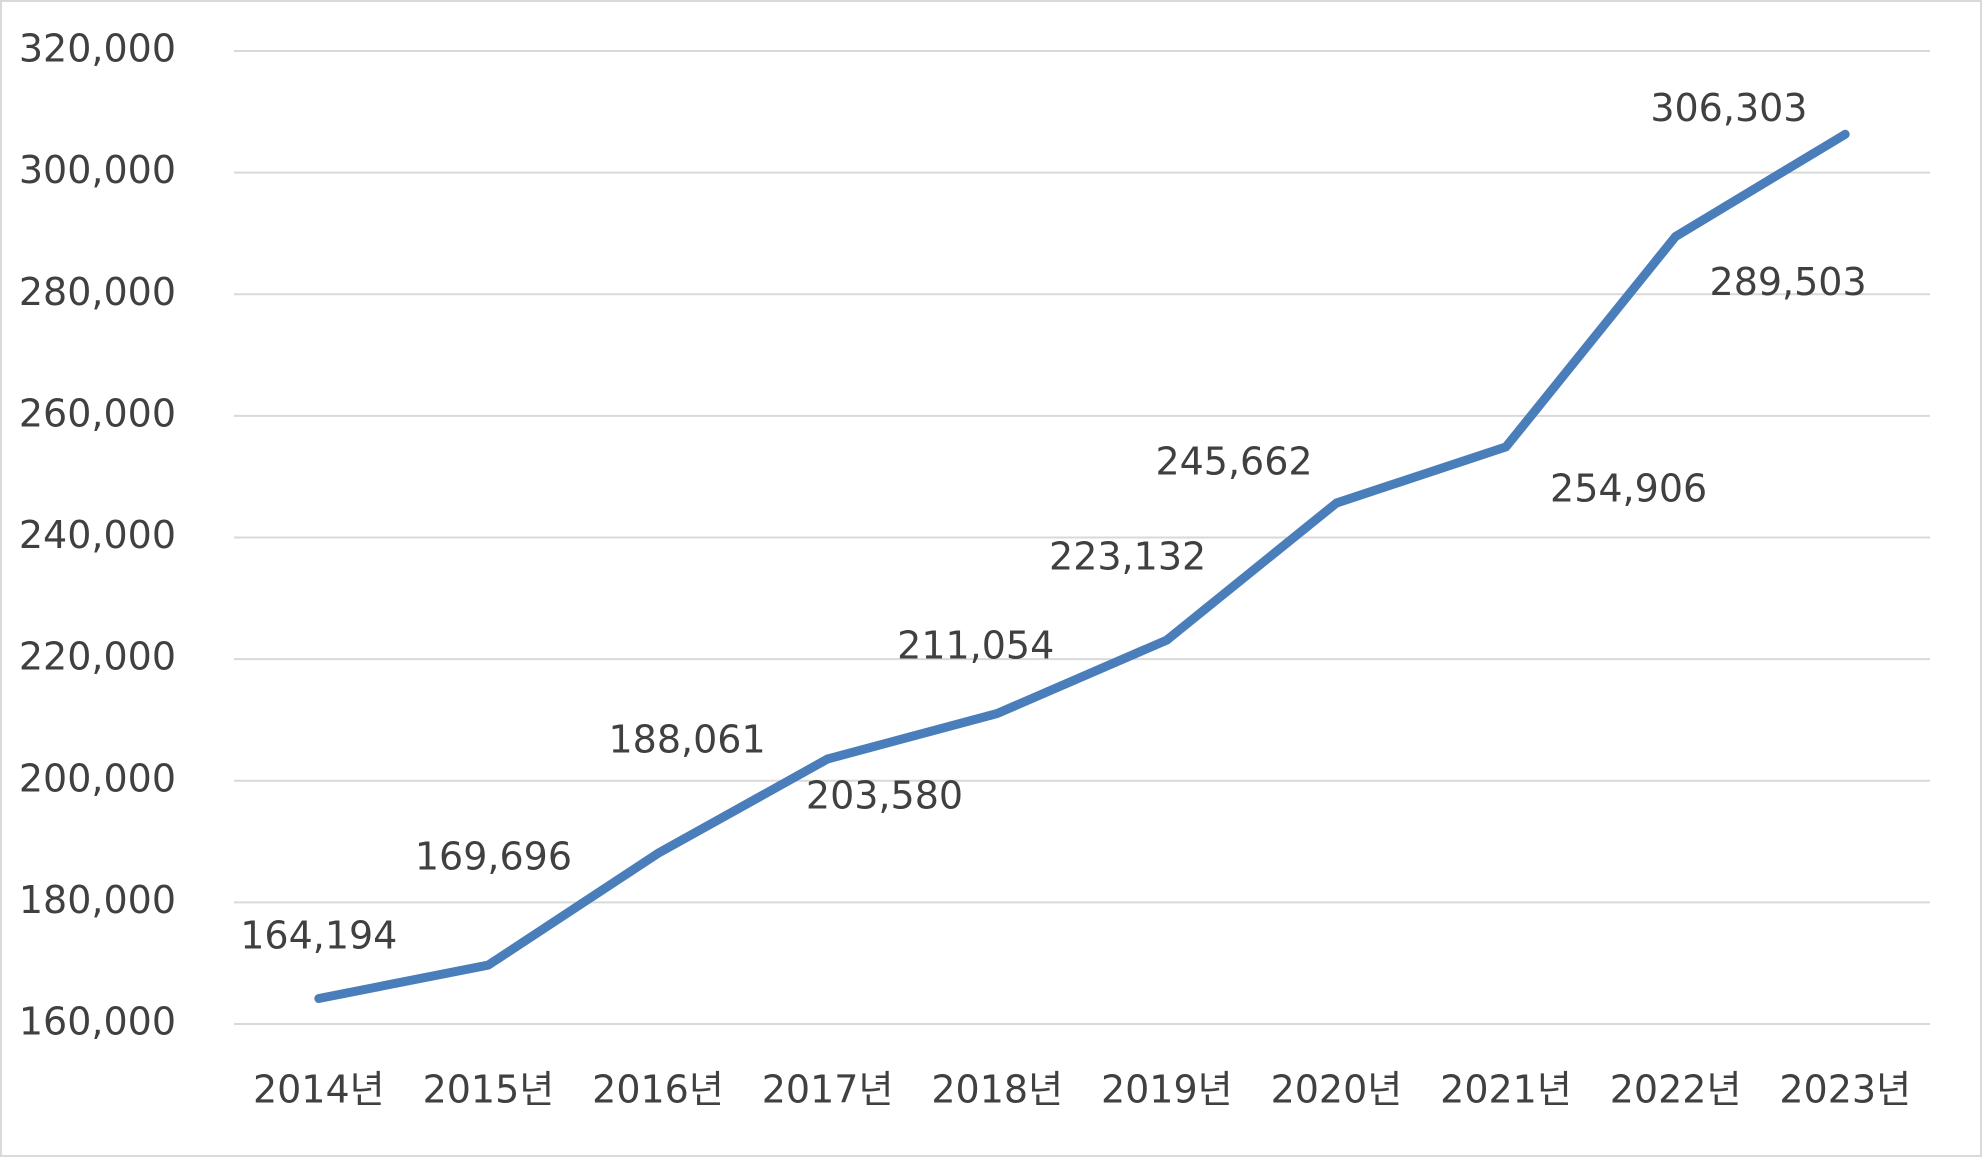 This screenshot has width=1982, height=1157. I want to click on x-tick-label: 2022년, so click(1676, 1090).